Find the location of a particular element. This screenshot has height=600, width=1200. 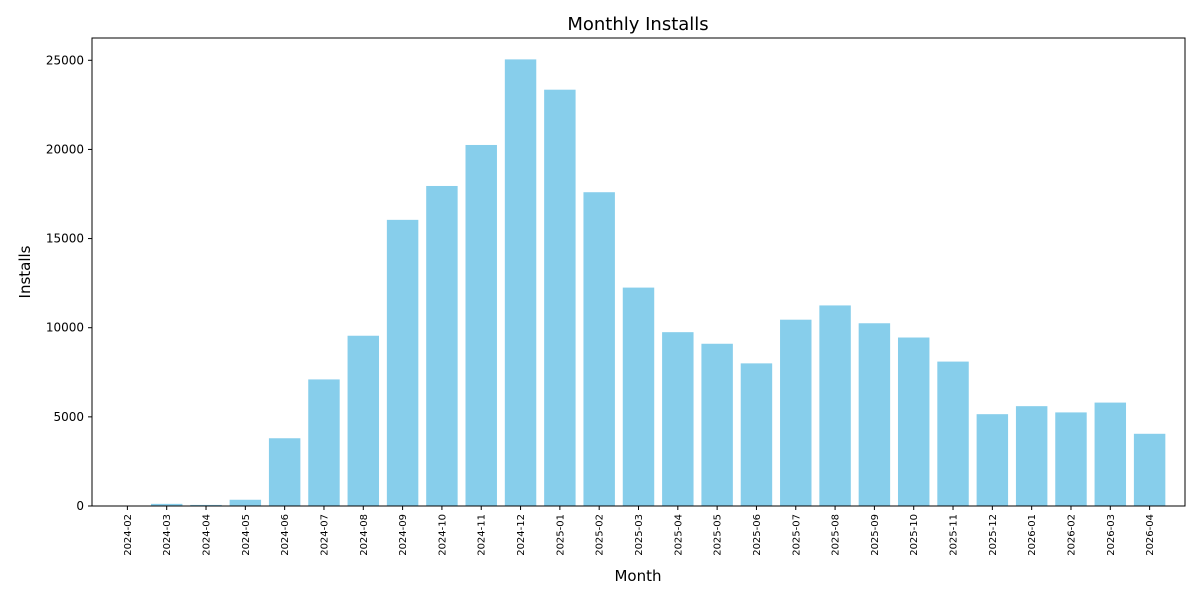

x-tick-label: 2024-04 is located at coordinates (207, 535).